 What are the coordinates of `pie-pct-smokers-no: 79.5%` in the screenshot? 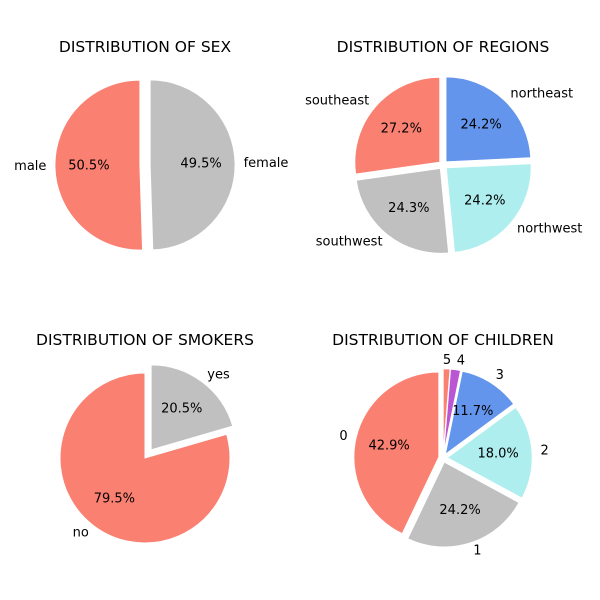 It's located at (114, 498).